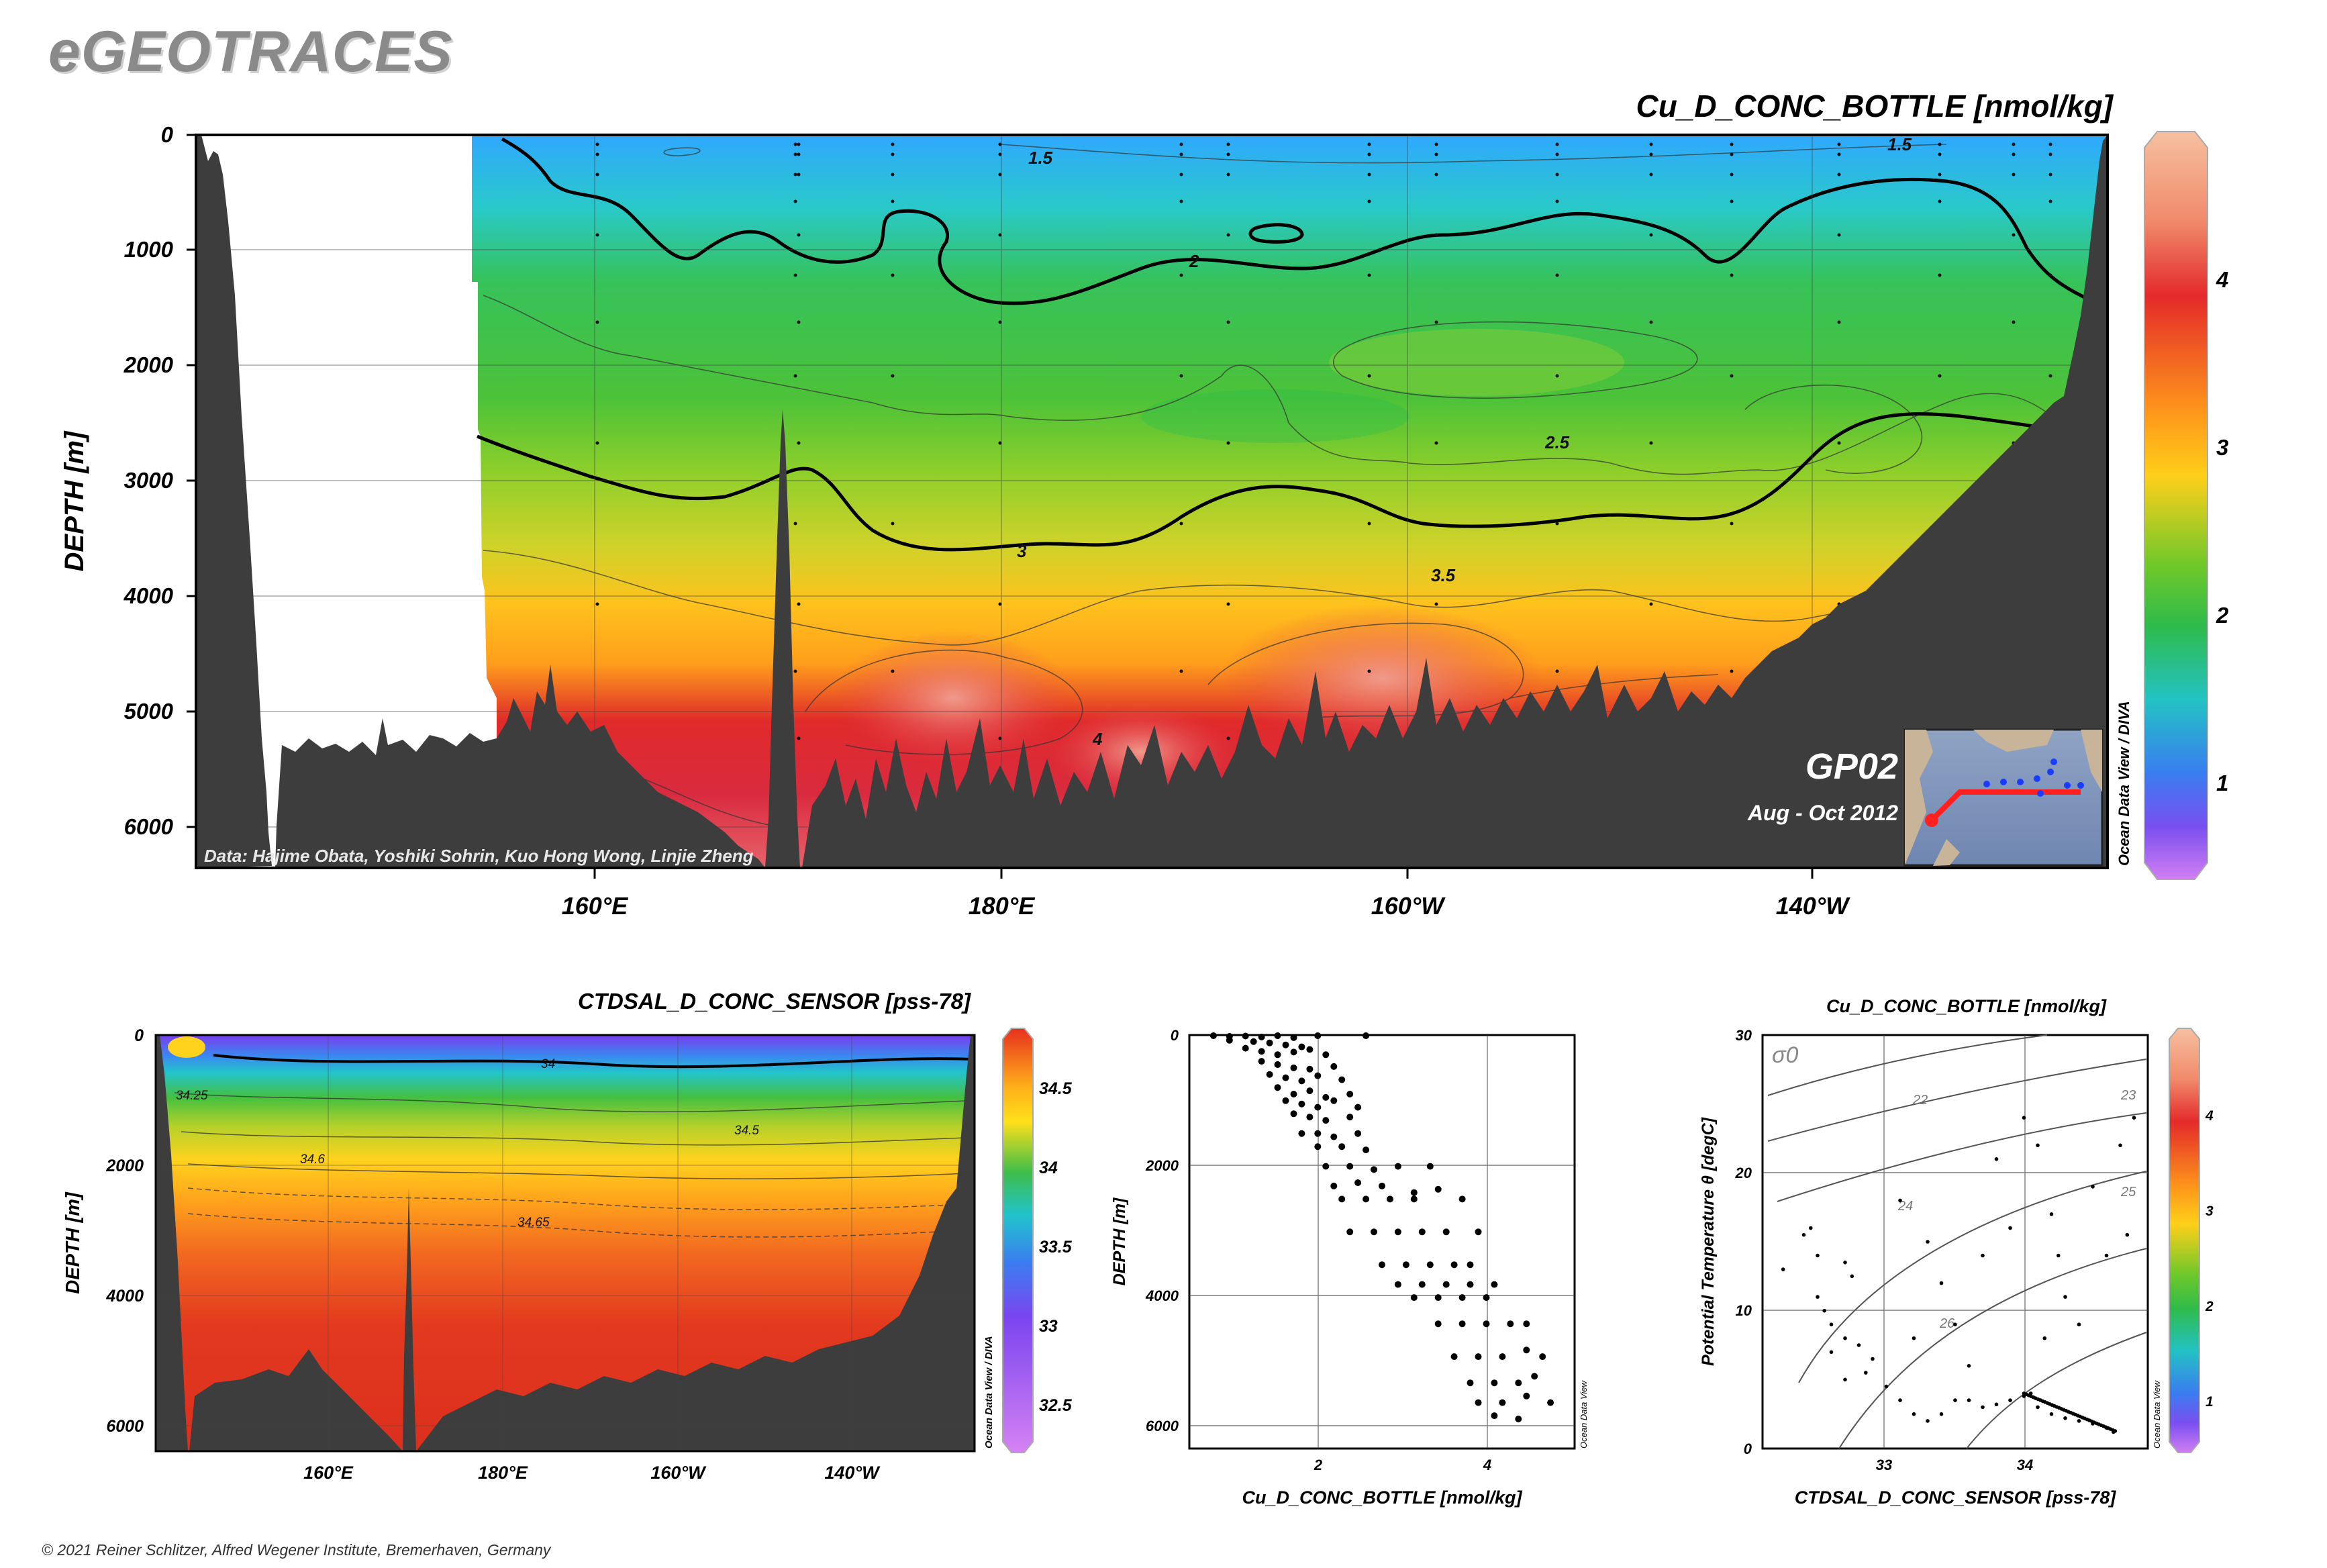 The image size is (2327, 1568). I want to click on profile-ytick-6000: 6000, so click(1162, 1426).